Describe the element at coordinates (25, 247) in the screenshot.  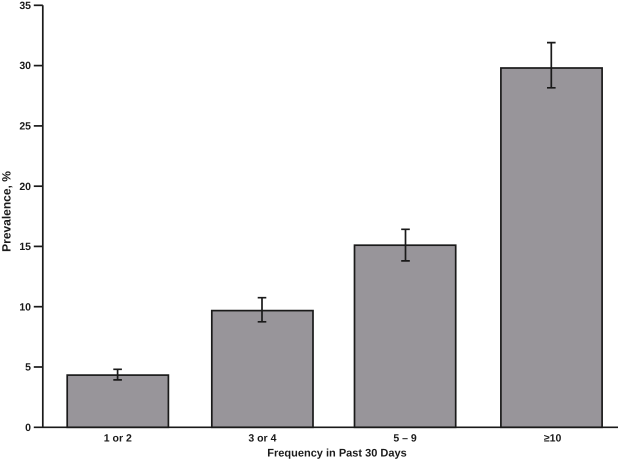
I see `svg-text: 15` at that location.